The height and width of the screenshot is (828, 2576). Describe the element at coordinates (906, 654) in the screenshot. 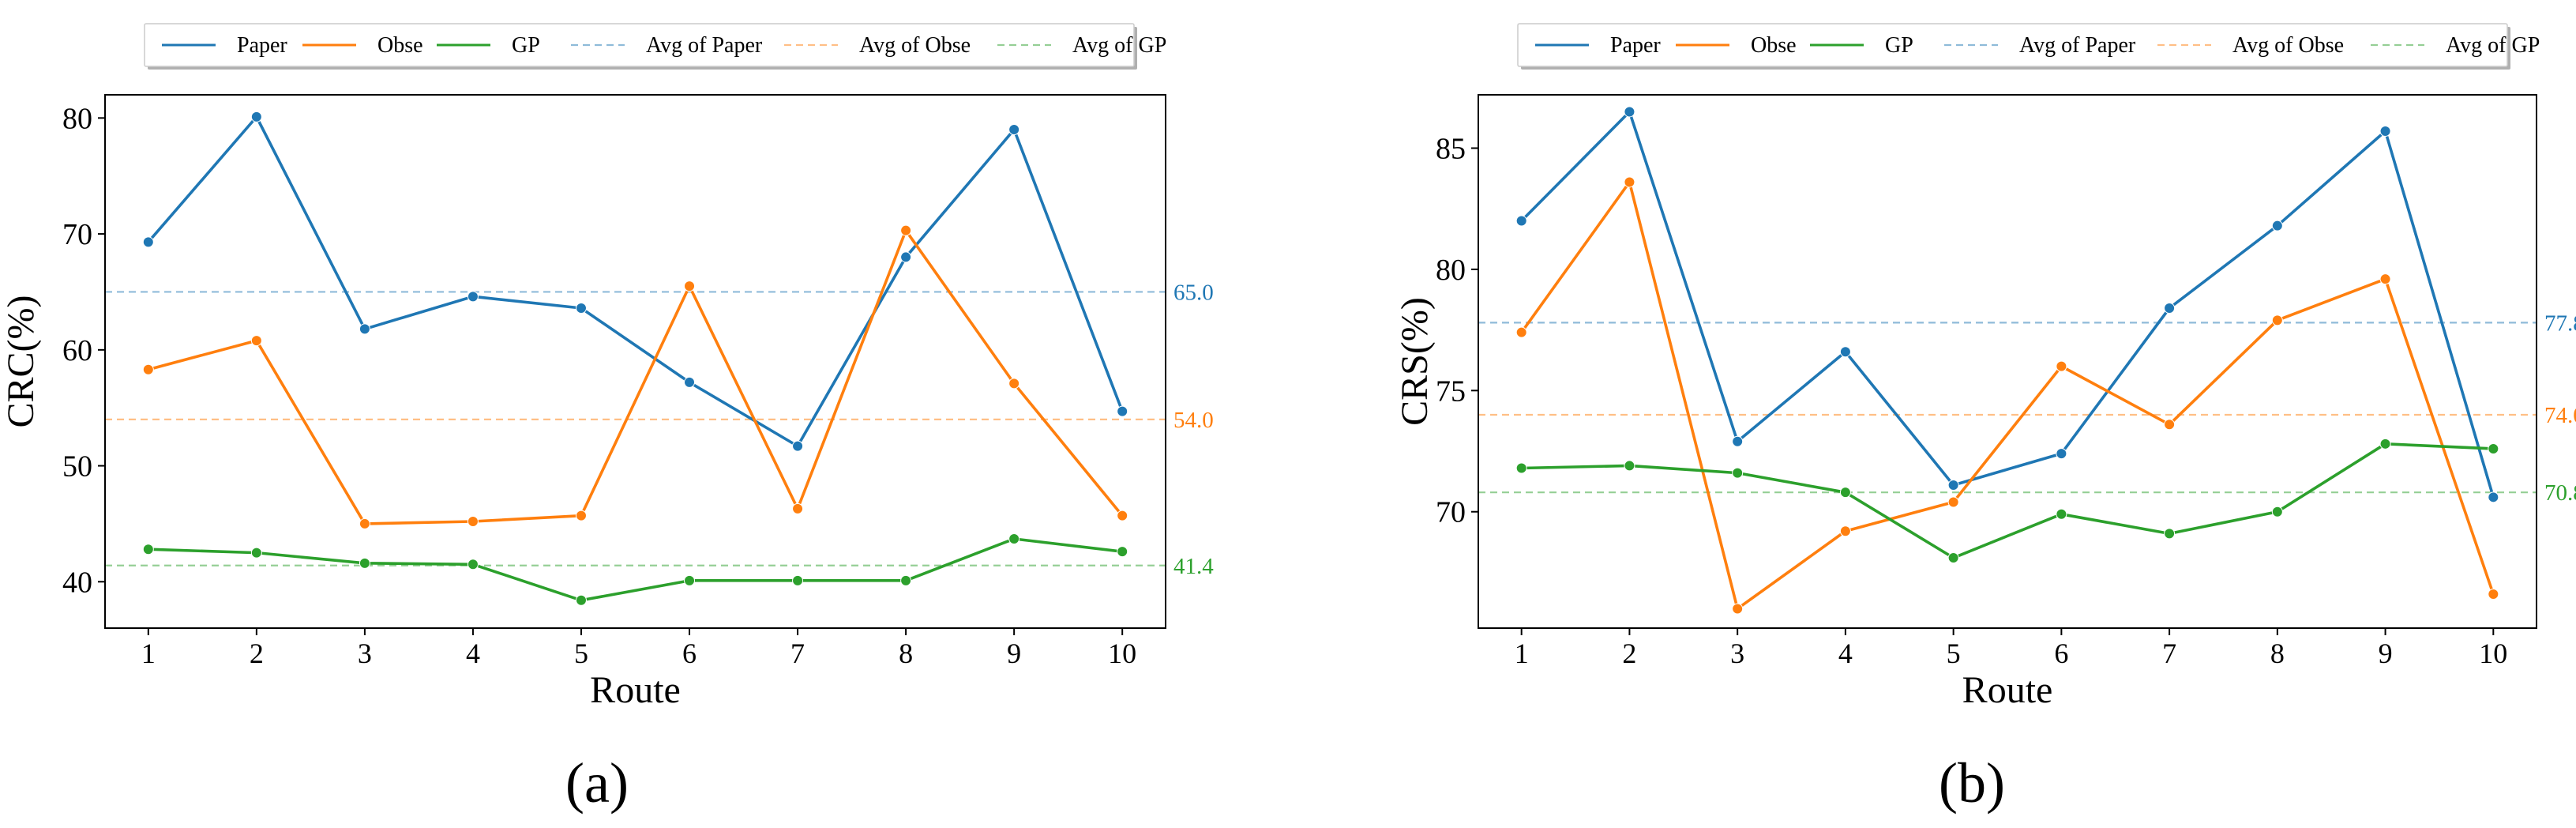

I see `x-tick-label: 8` at that location.